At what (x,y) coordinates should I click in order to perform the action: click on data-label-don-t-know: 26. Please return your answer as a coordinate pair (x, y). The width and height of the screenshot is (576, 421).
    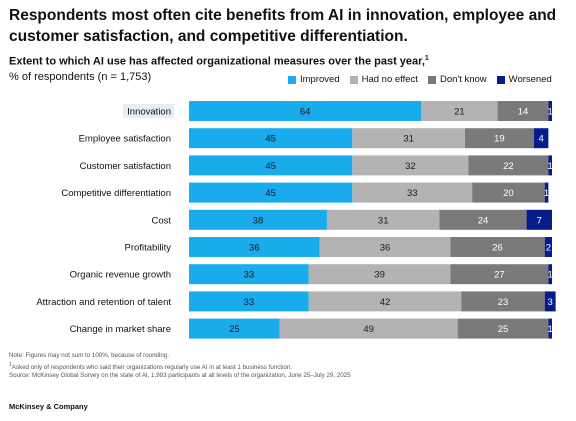
    Looking at the image, I should click on (497, 248).